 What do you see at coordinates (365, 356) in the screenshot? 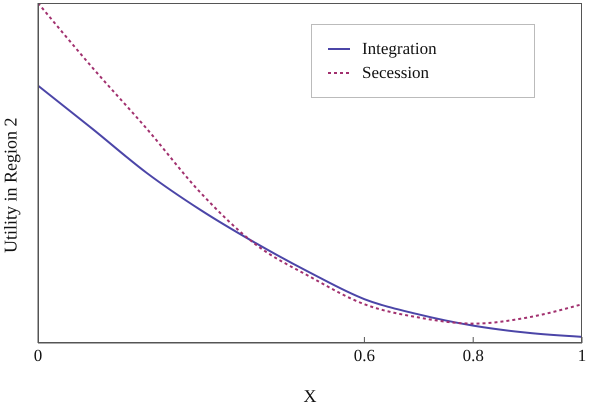
I see `x-tick-label: 0.6` at bounding box center [365, 356].